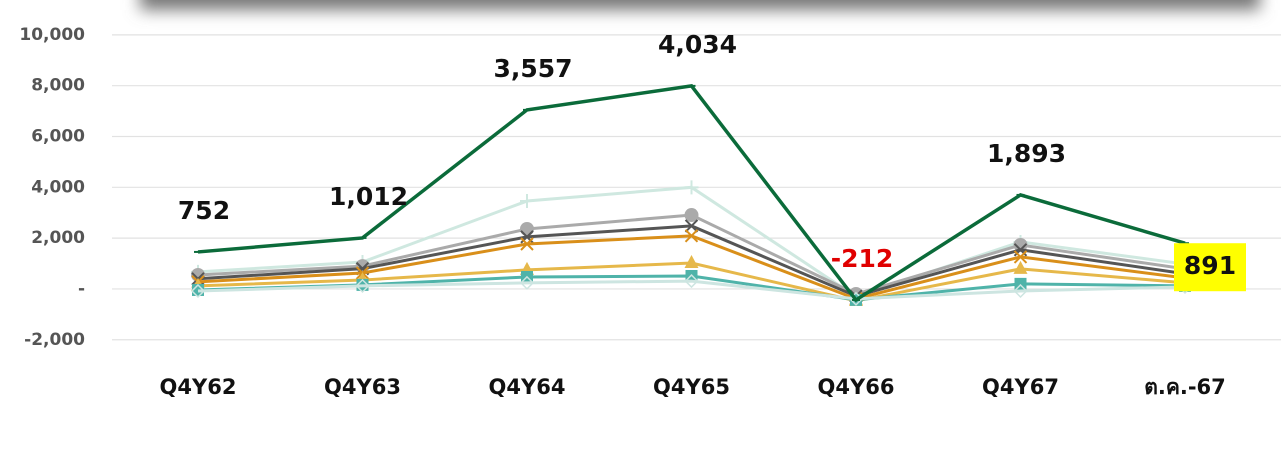 This screenshot has height=462, width=1281. I want to click on x-tick-label: Q4Y64, so click(527, 387).